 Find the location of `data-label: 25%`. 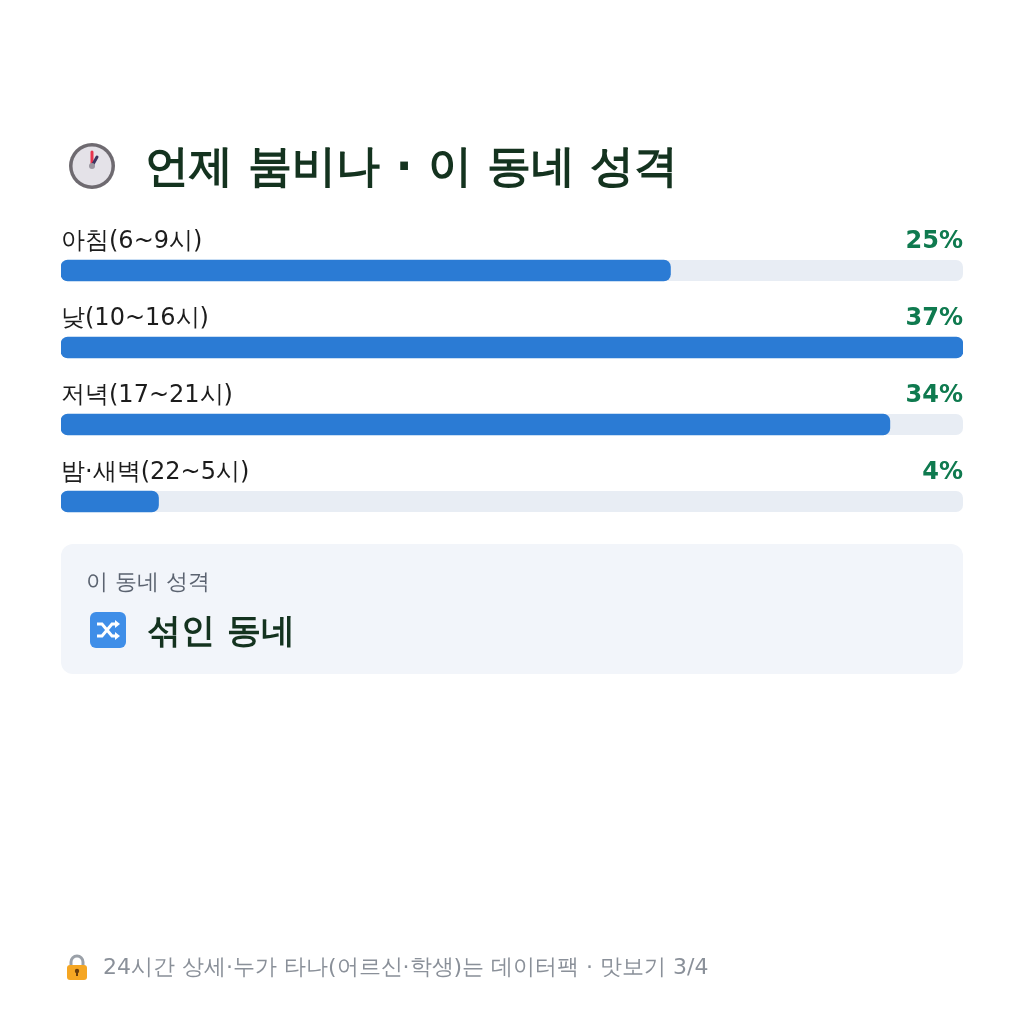

data-label: 25% is located at coordinates (934, 240).